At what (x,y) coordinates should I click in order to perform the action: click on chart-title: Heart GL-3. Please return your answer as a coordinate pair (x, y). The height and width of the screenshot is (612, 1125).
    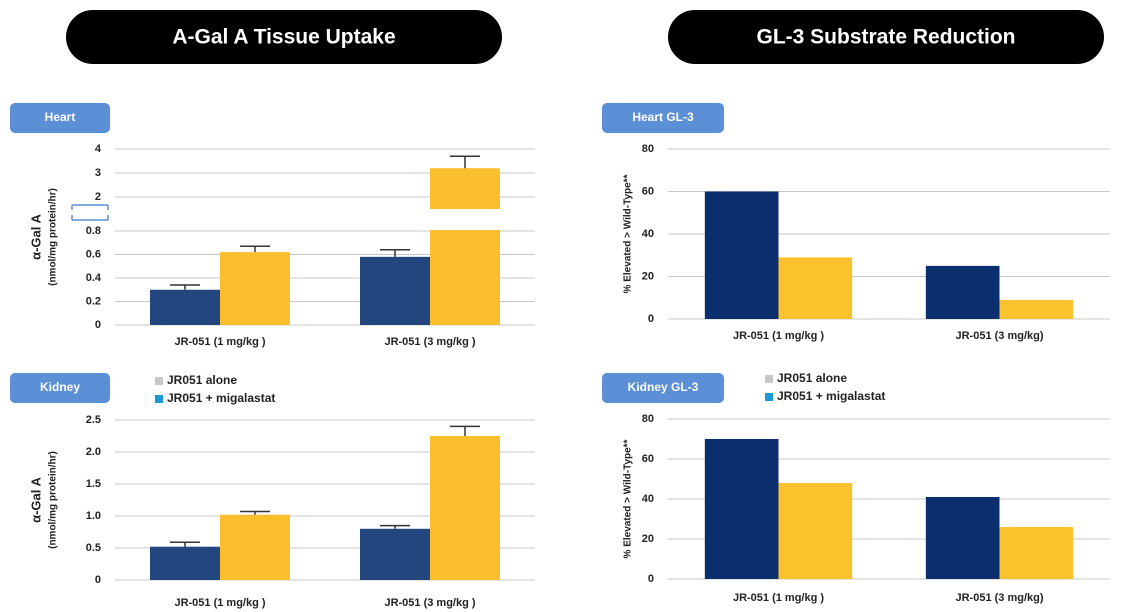
    Looking at the image, I should click on (663, 117).